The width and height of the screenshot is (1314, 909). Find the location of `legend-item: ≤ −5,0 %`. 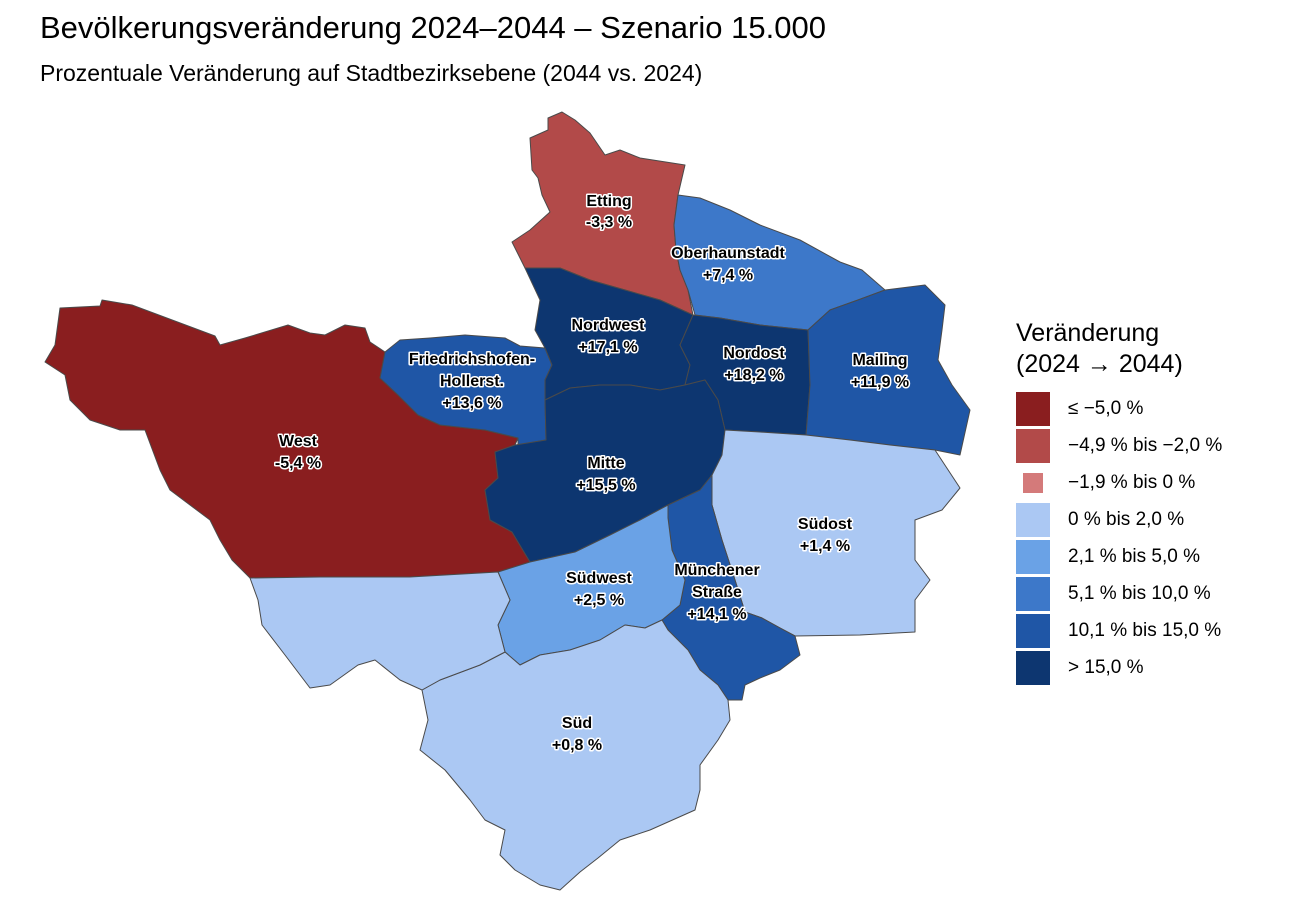

legend-item: ≤ −5,0 % is located at coordinates (1119, 408).